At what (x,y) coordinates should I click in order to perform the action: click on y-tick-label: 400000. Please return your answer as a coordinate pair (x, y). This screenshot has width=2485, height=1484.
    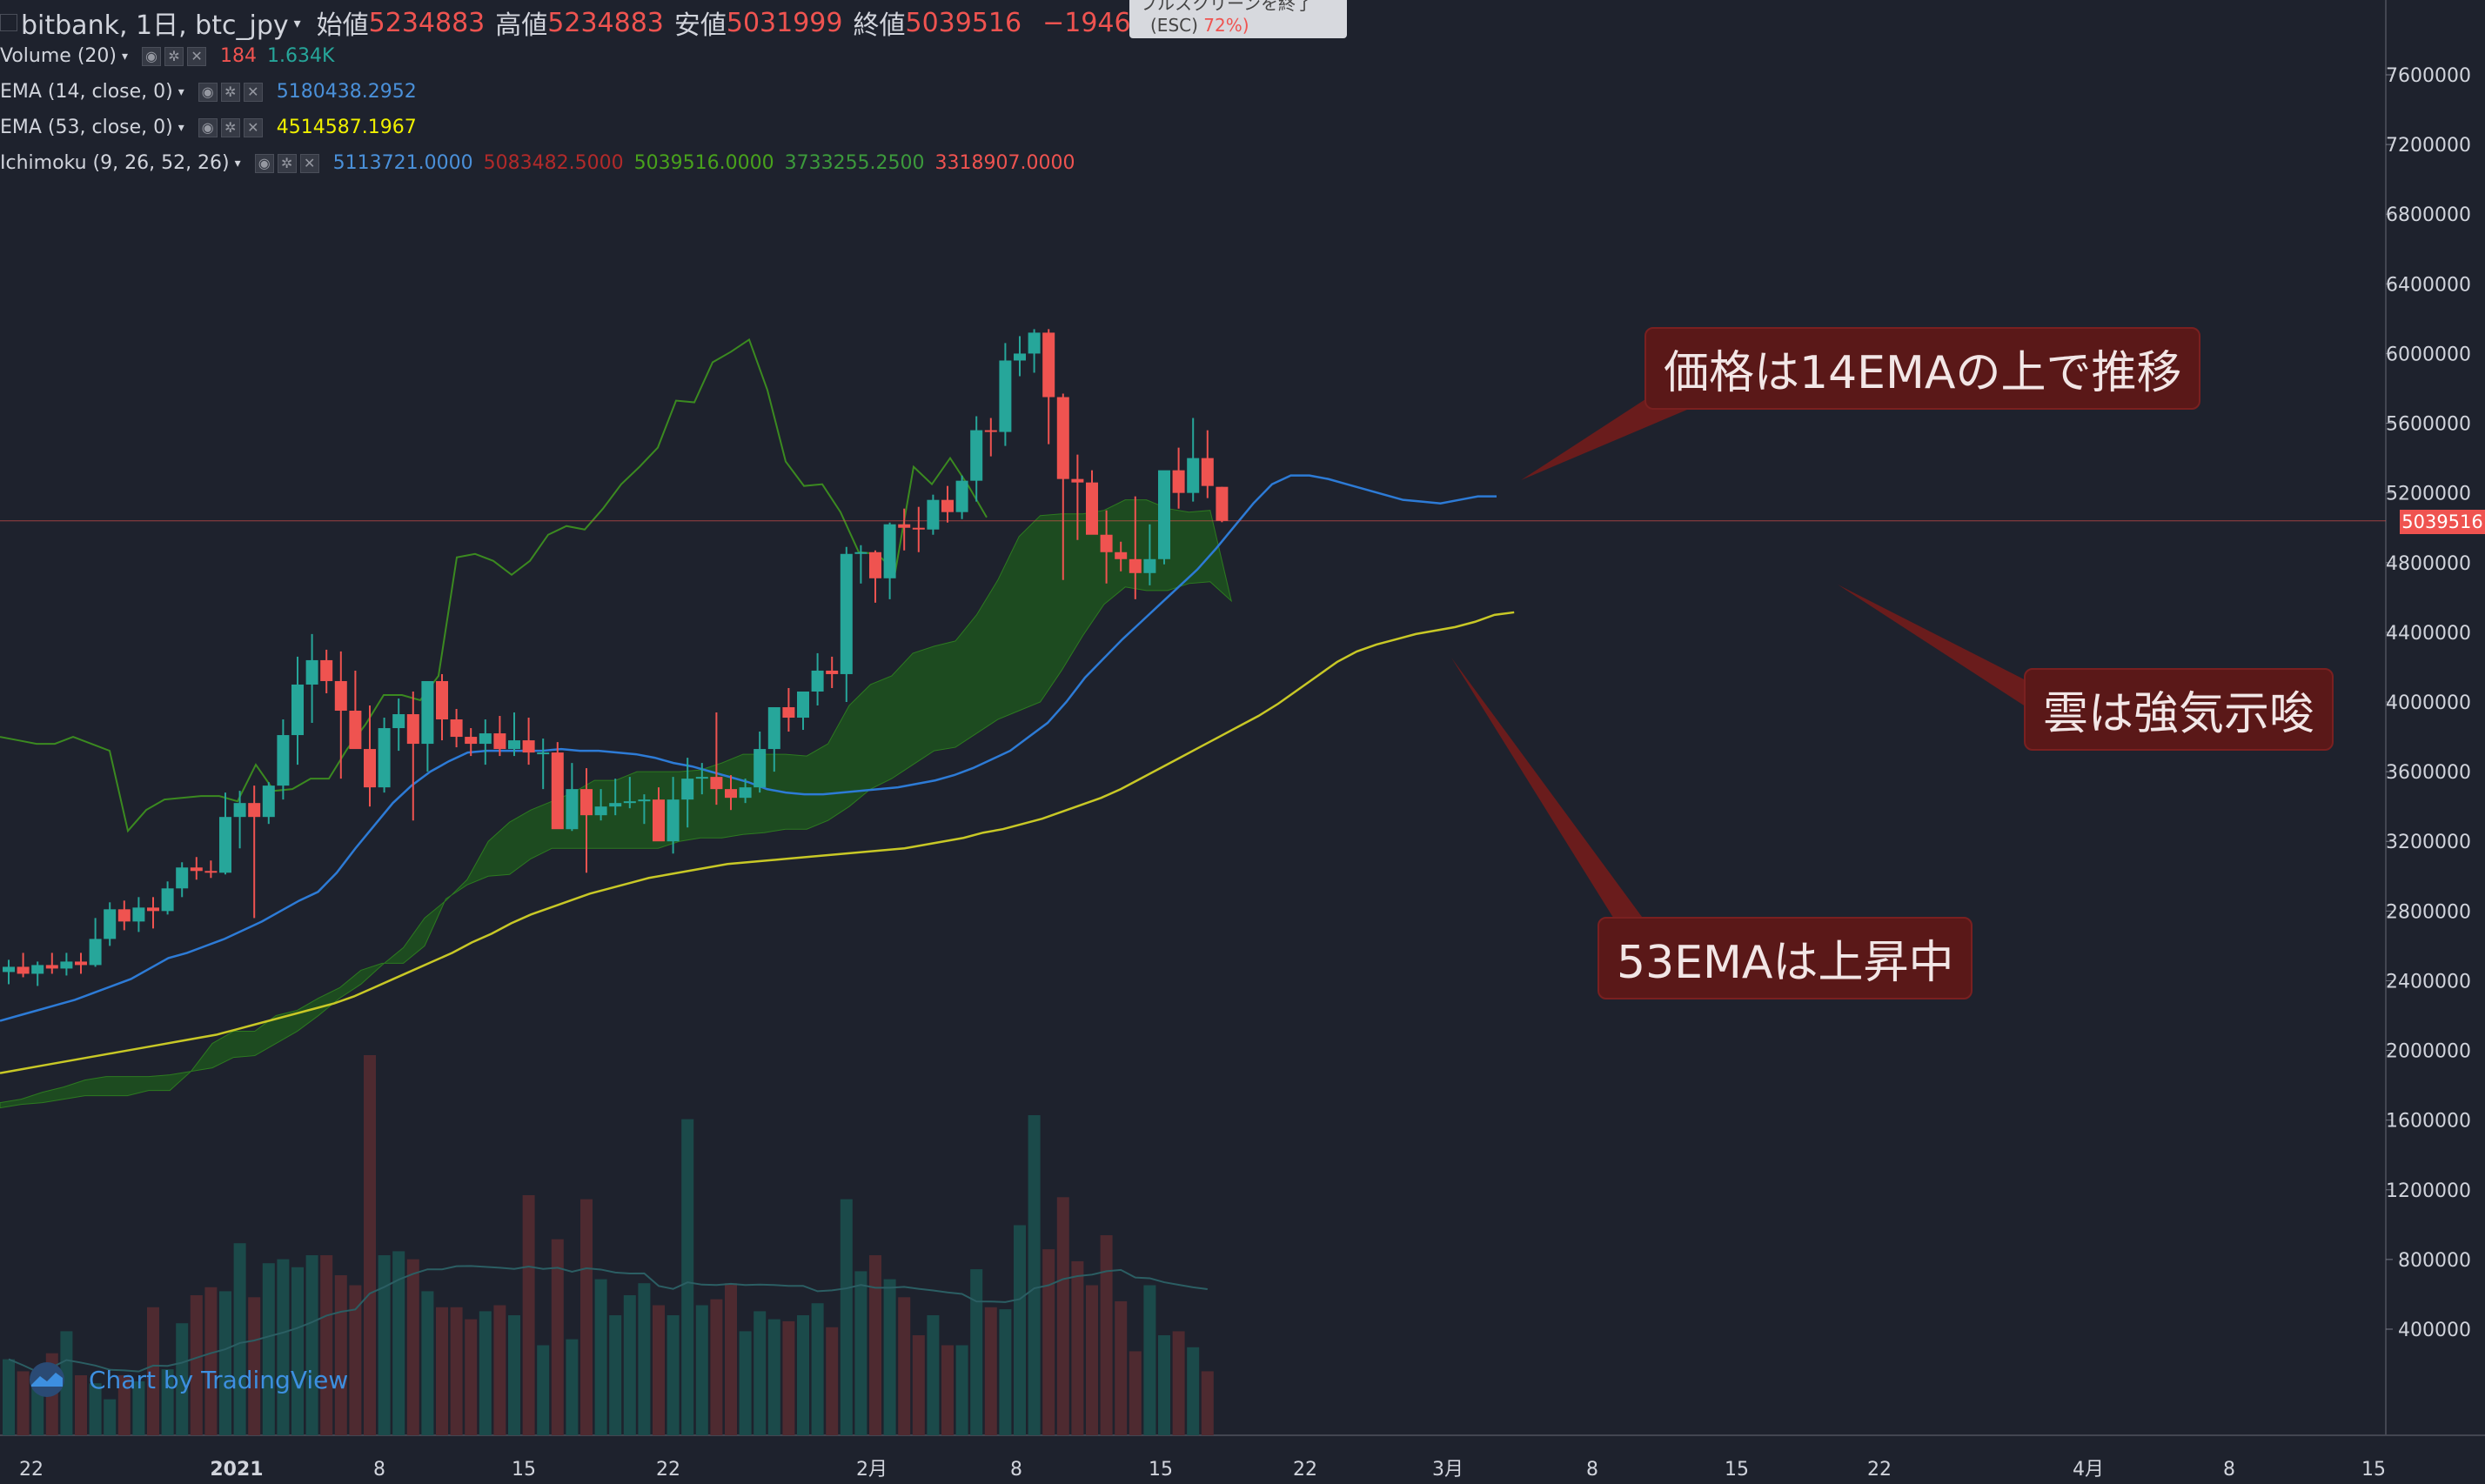
    Looking at the image, I should click on (2434, 1330).